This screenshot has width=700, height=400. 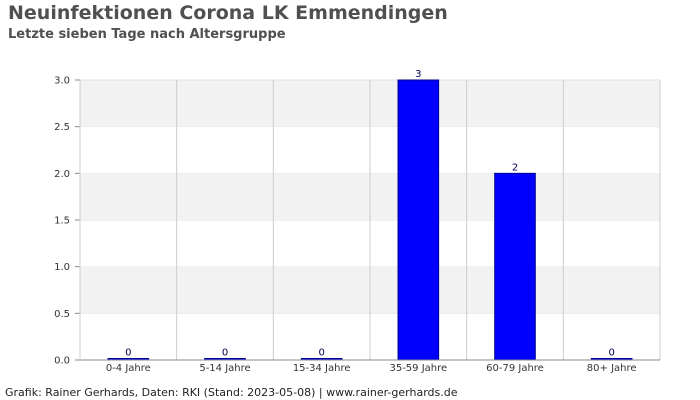 I want to click on y-tick-labels: 0.0 0.5 1.0 1.5 2.0 2.5 3.0, so click(x=67, y=221).